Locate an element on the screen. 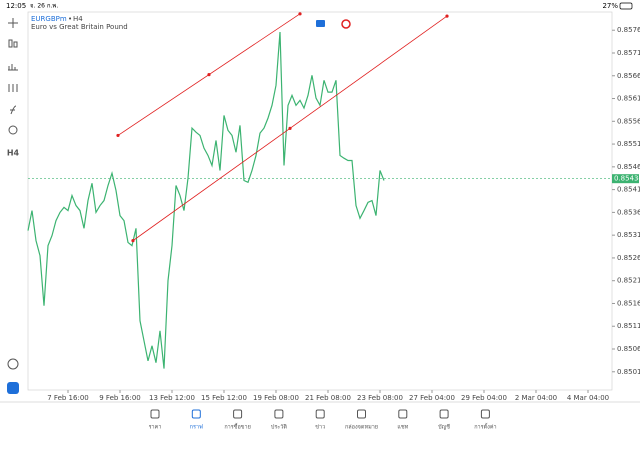 Image resolution: width=640 pixels, height=451 pixels. tab-label: แชท is located at coordinates (402, 427).